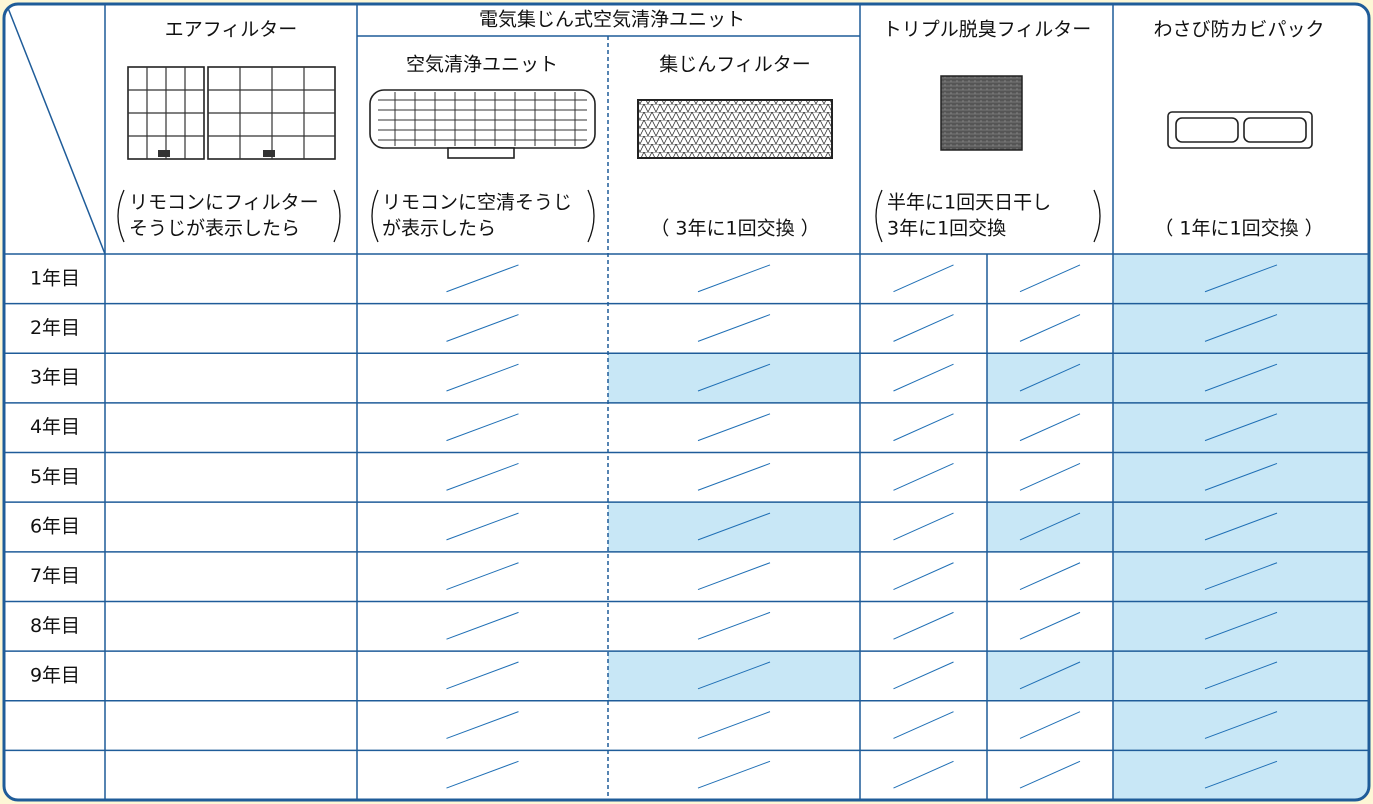 This screenshot has width=1373, height=804. I want to click on column-title: トリプル脱臭フィルター, so click(987, 30).